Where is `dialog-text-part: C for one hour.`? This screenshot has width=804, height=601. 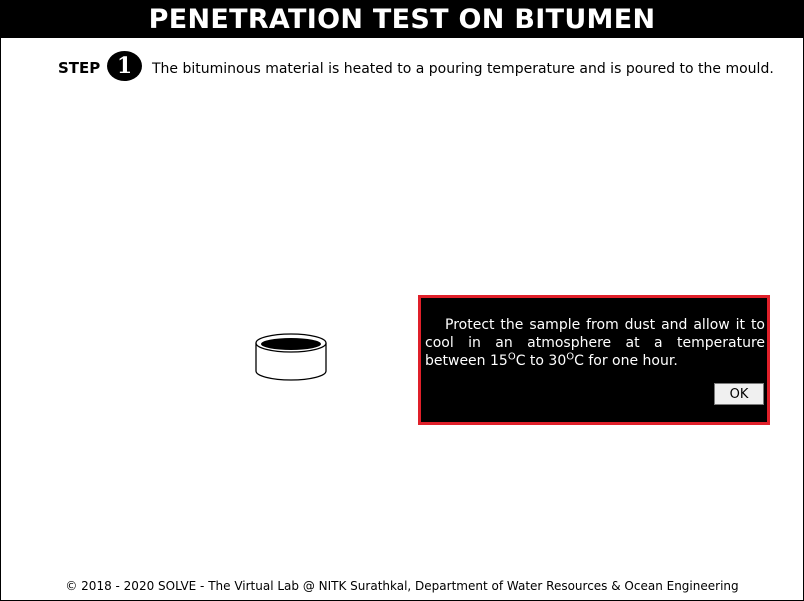
dialog-text-part: C for one hour. is located at coordinates (626, 361).